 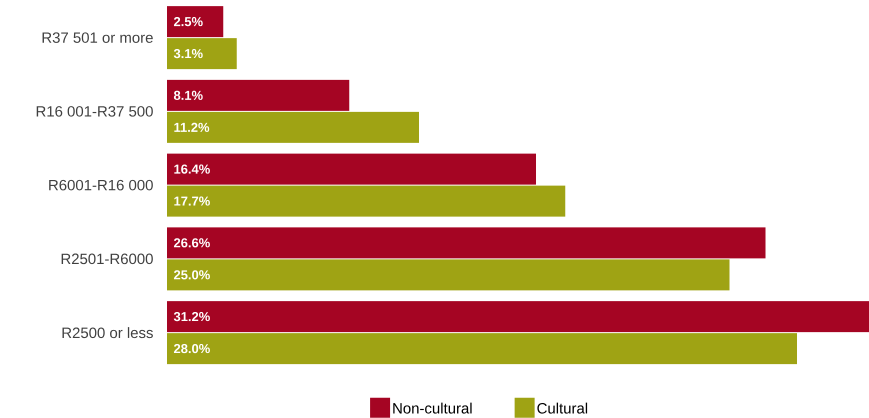 I want to click on legend-label: Non-cultural, so click(x=432, y=408).